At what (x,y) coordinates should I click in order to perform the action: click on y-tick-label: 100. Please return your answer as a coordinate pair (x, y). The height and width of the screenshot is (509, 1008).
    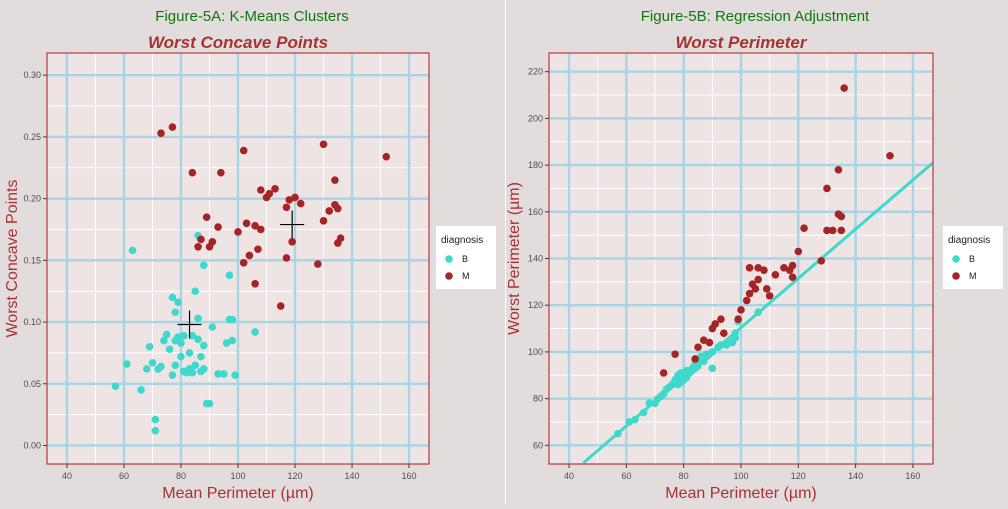
    Looking at the image, I should click on (535, 352).